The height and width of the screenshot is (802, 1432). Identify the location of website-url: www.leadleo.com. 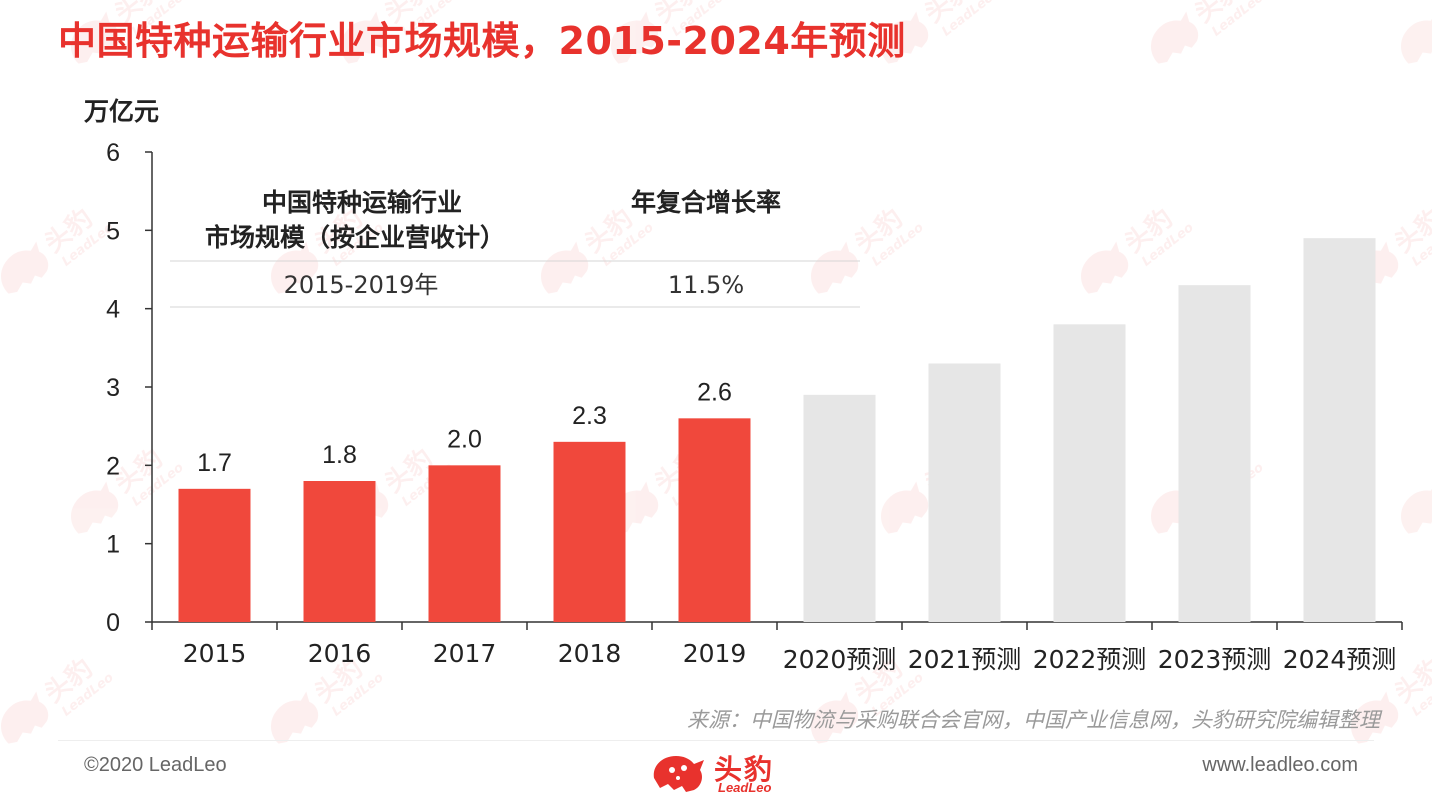
(1280, 765).